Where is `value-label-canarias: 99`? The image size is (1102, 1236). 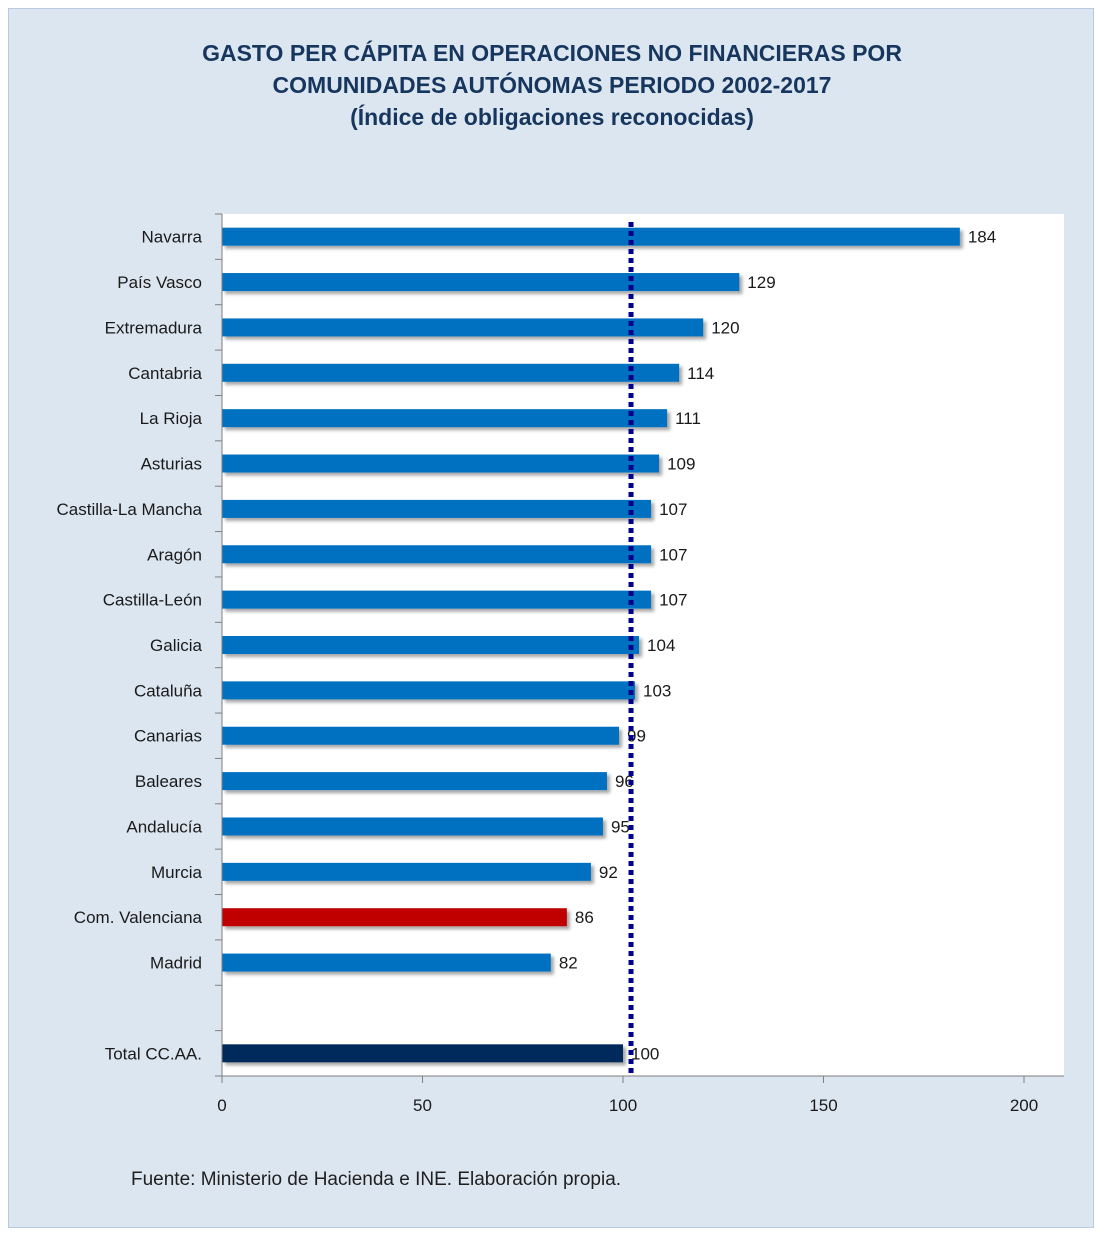 value-label-canarias: 99 is located at coordinates (636, 736).